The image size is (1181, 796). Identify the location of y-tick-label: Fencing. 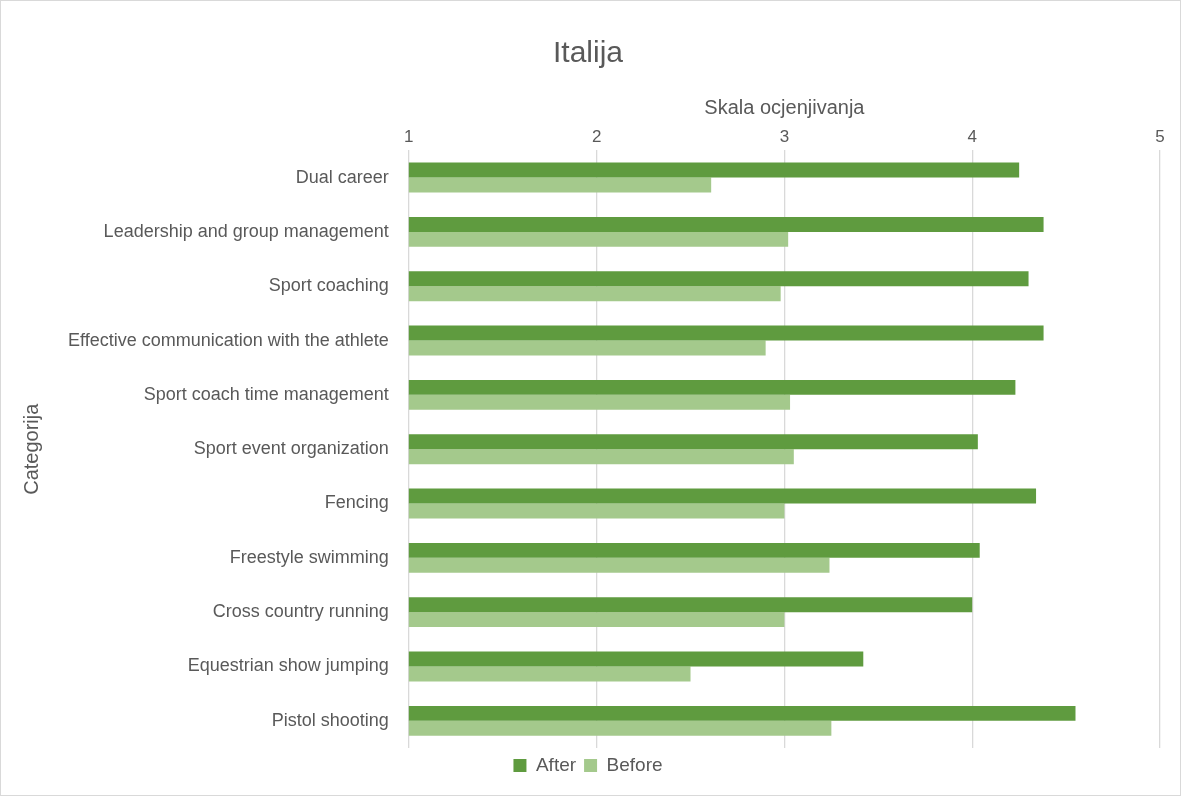
(356, 502).